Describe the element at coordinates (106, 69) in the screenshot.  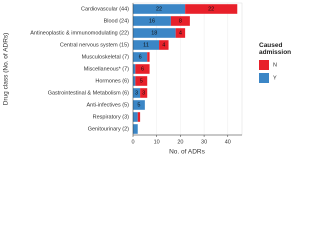
I see `y-tick-label: Miscellaneous* (7)` at that location.